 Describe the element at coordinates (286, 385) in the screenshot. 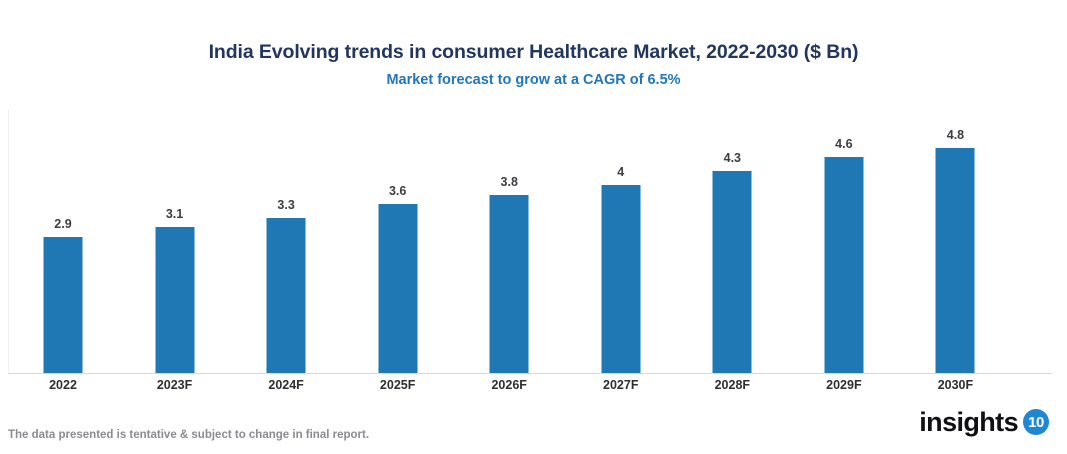

I see `x-axis-label-2024F: 2024F` at that location.